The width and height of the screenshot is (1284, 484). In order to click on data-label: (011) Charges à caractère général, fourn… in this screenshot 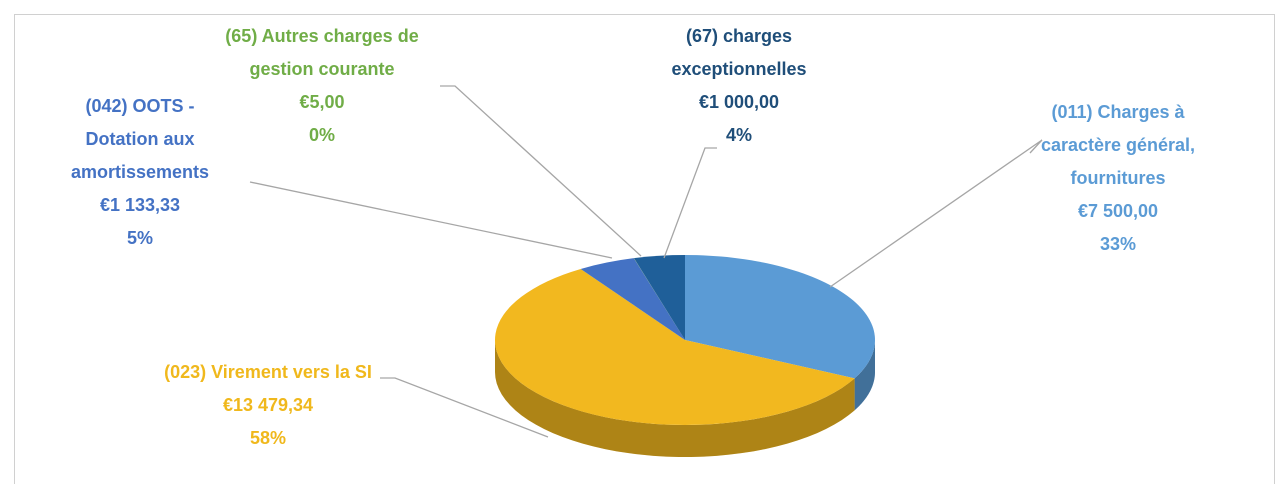, I will do `click(1118, 178)`.